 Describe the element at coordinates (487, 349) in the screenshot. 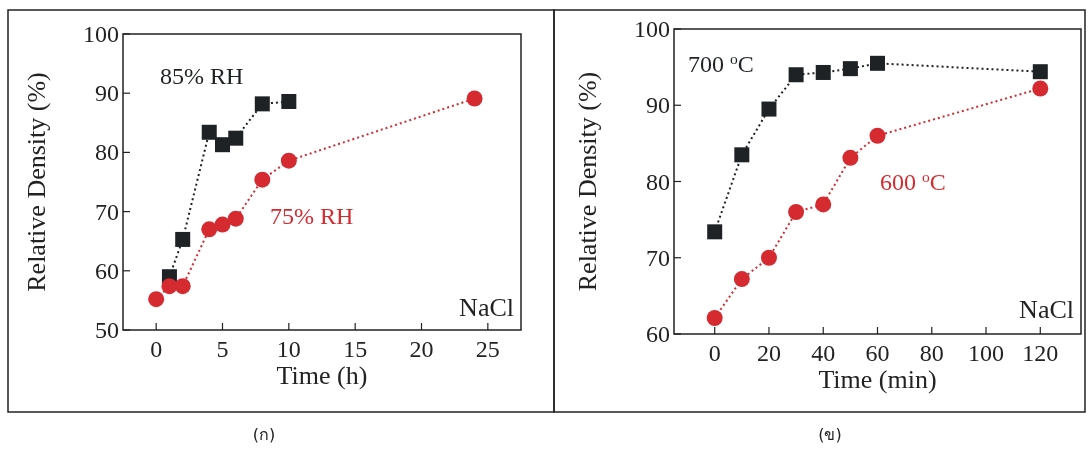

I see `x-tick-label: 25` at that location.